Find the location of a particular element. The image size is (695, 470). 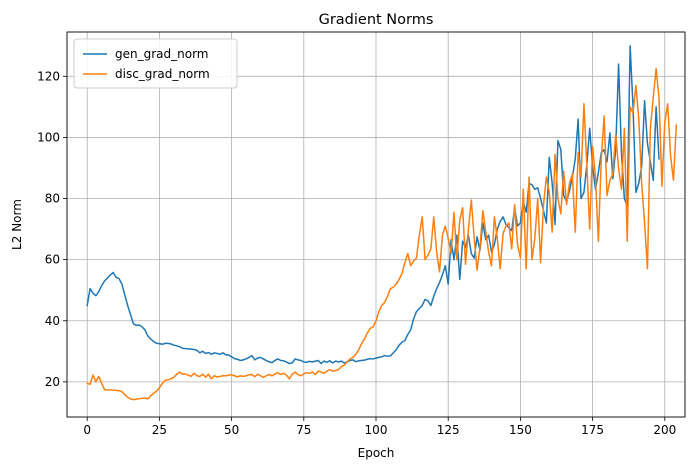

legend-label: disc_grad_norm is located at coordinates (162, 74).